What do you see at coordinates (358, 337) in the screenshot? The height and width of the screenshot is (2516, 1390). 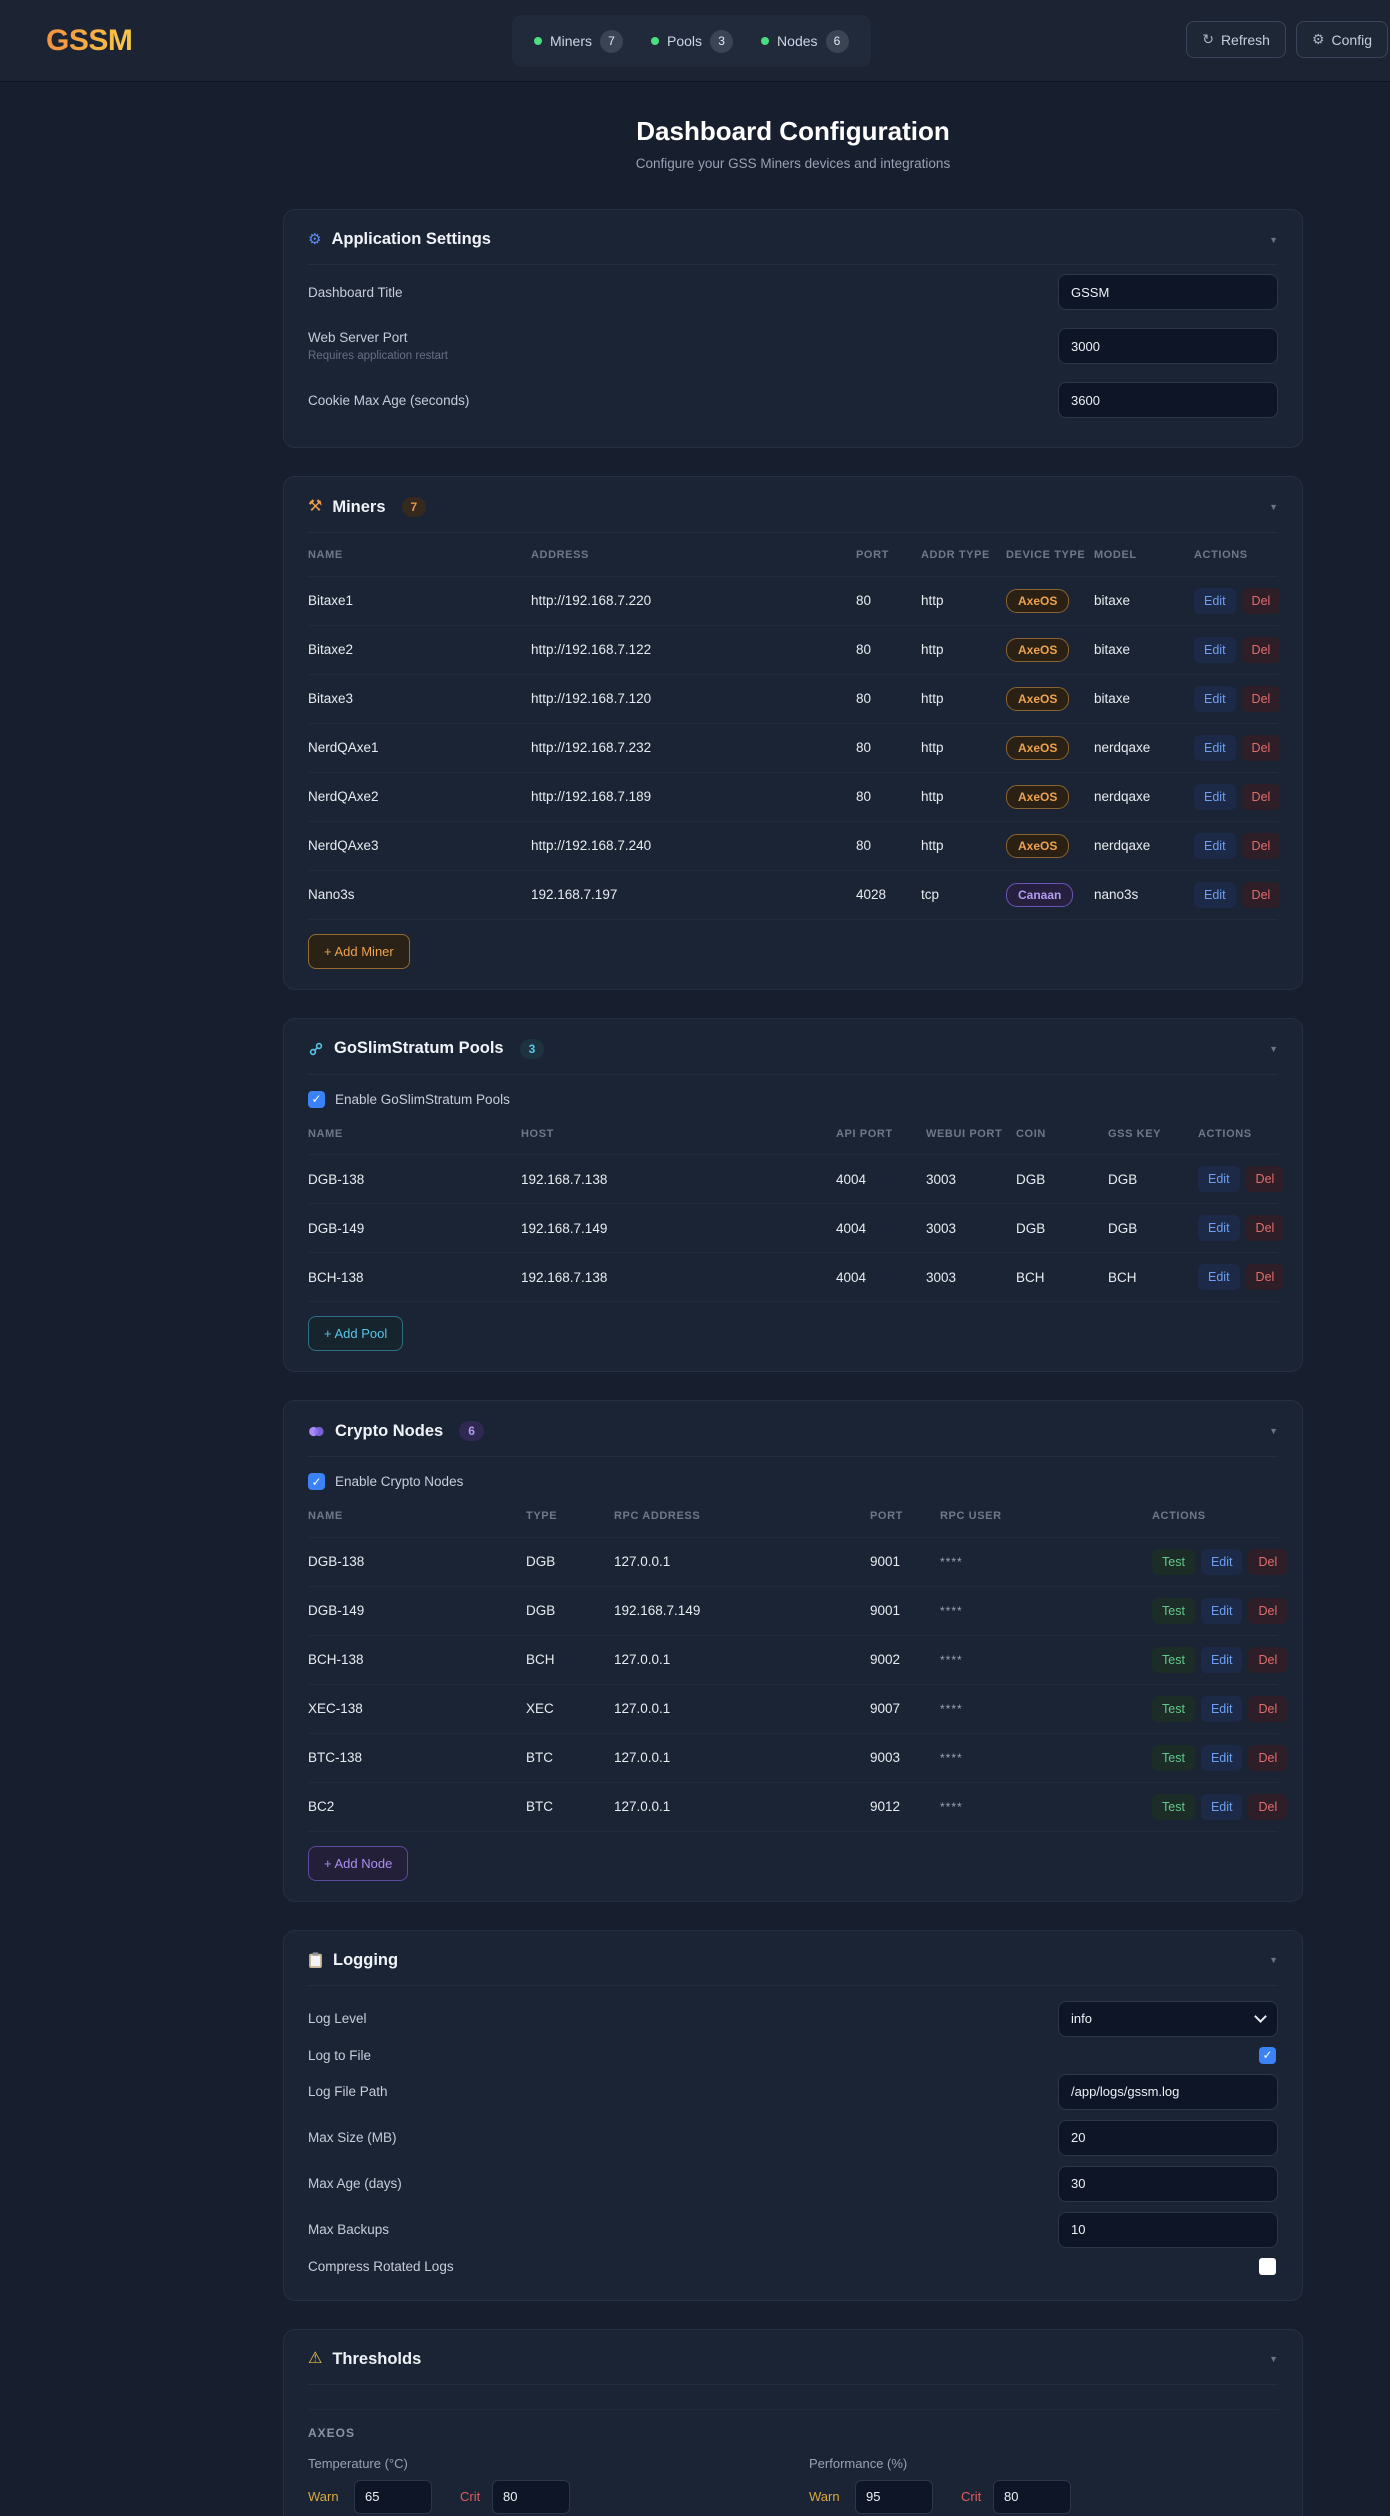 I see `web-server-port-label: Web Server Port` at bounding box center [358, 337].